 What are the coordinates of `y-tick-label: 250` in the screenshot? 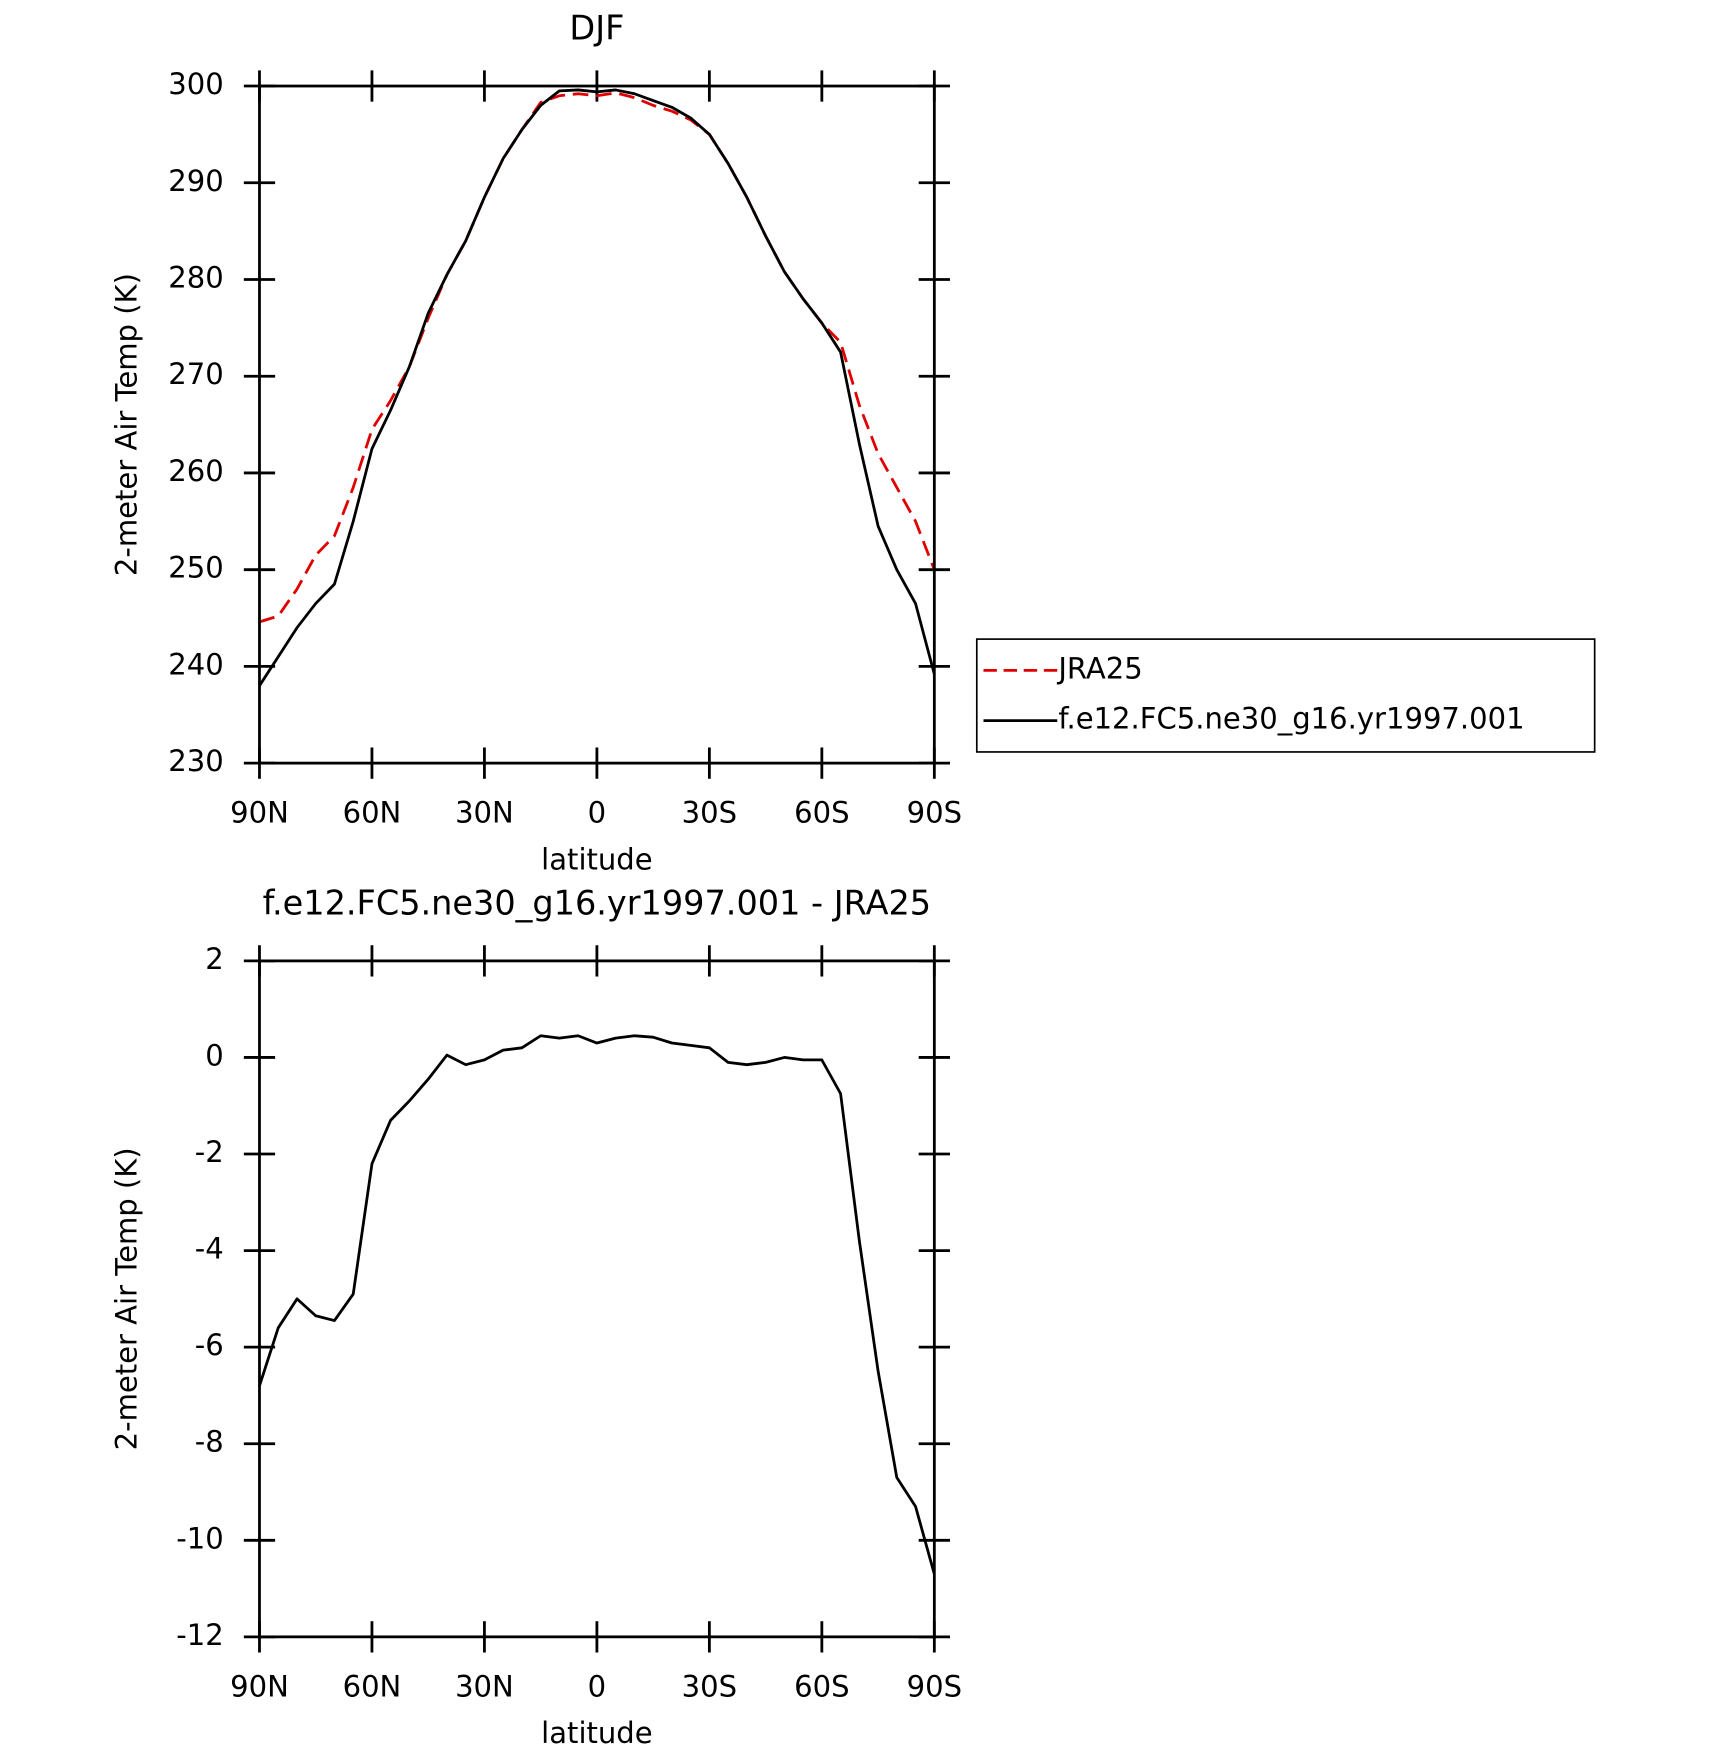 It's located at (195, 568).